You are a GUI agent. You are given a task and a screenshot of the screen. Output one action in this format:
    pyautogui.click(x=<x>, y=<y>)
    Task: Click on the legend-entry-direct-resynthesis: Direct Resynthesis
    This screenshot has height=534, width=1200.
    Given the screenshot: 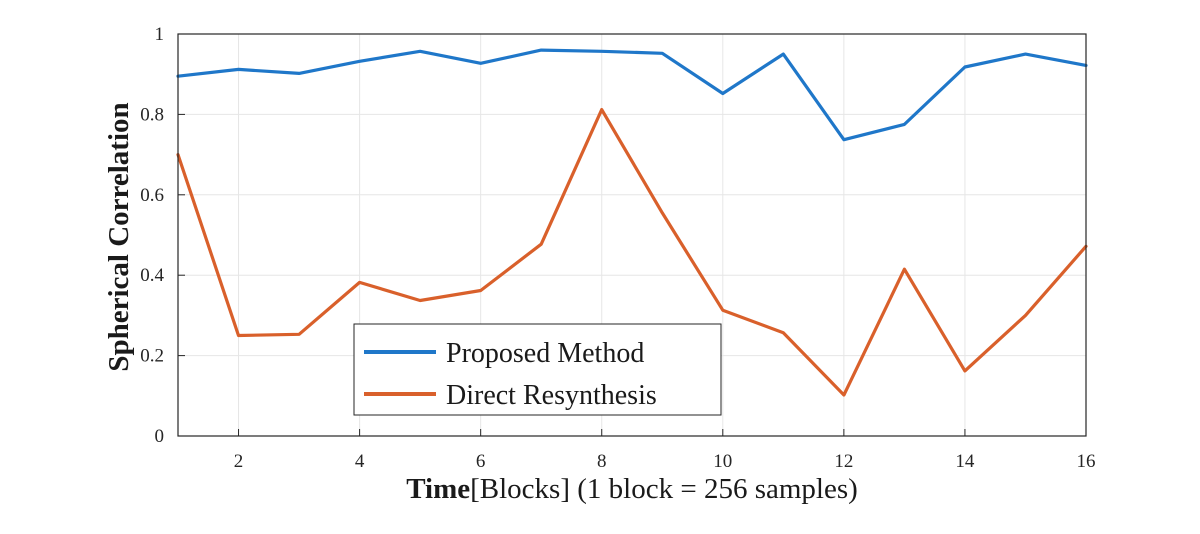 What is the action you would take?
    pyautogui.click(x=510, y=395)
    